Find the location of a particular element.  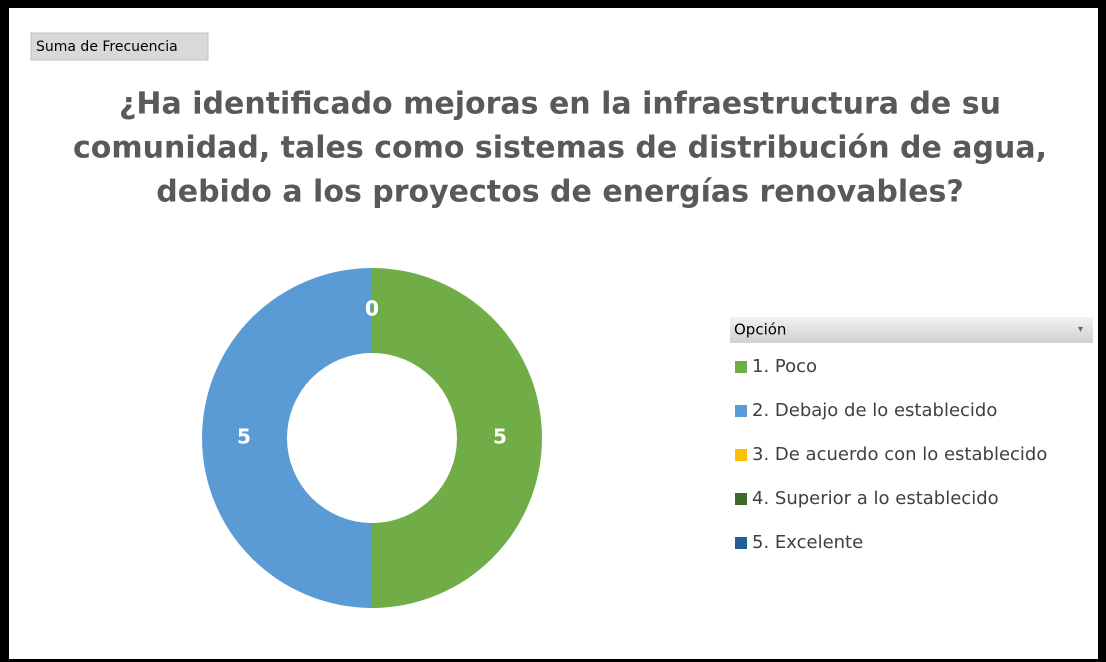

legend-label: 4. Superior a lo establecido is located at coordinates (875, 498).